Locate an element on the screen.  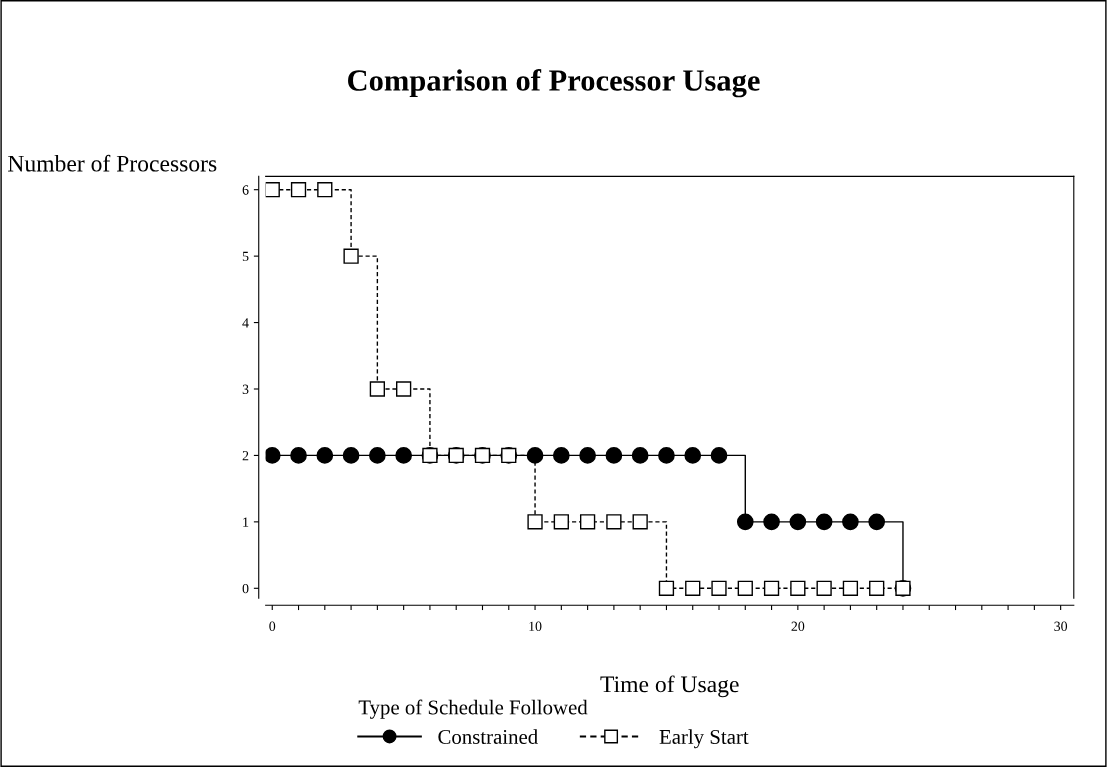
y-tick-label: 5 is located at coordinates (245, 256).